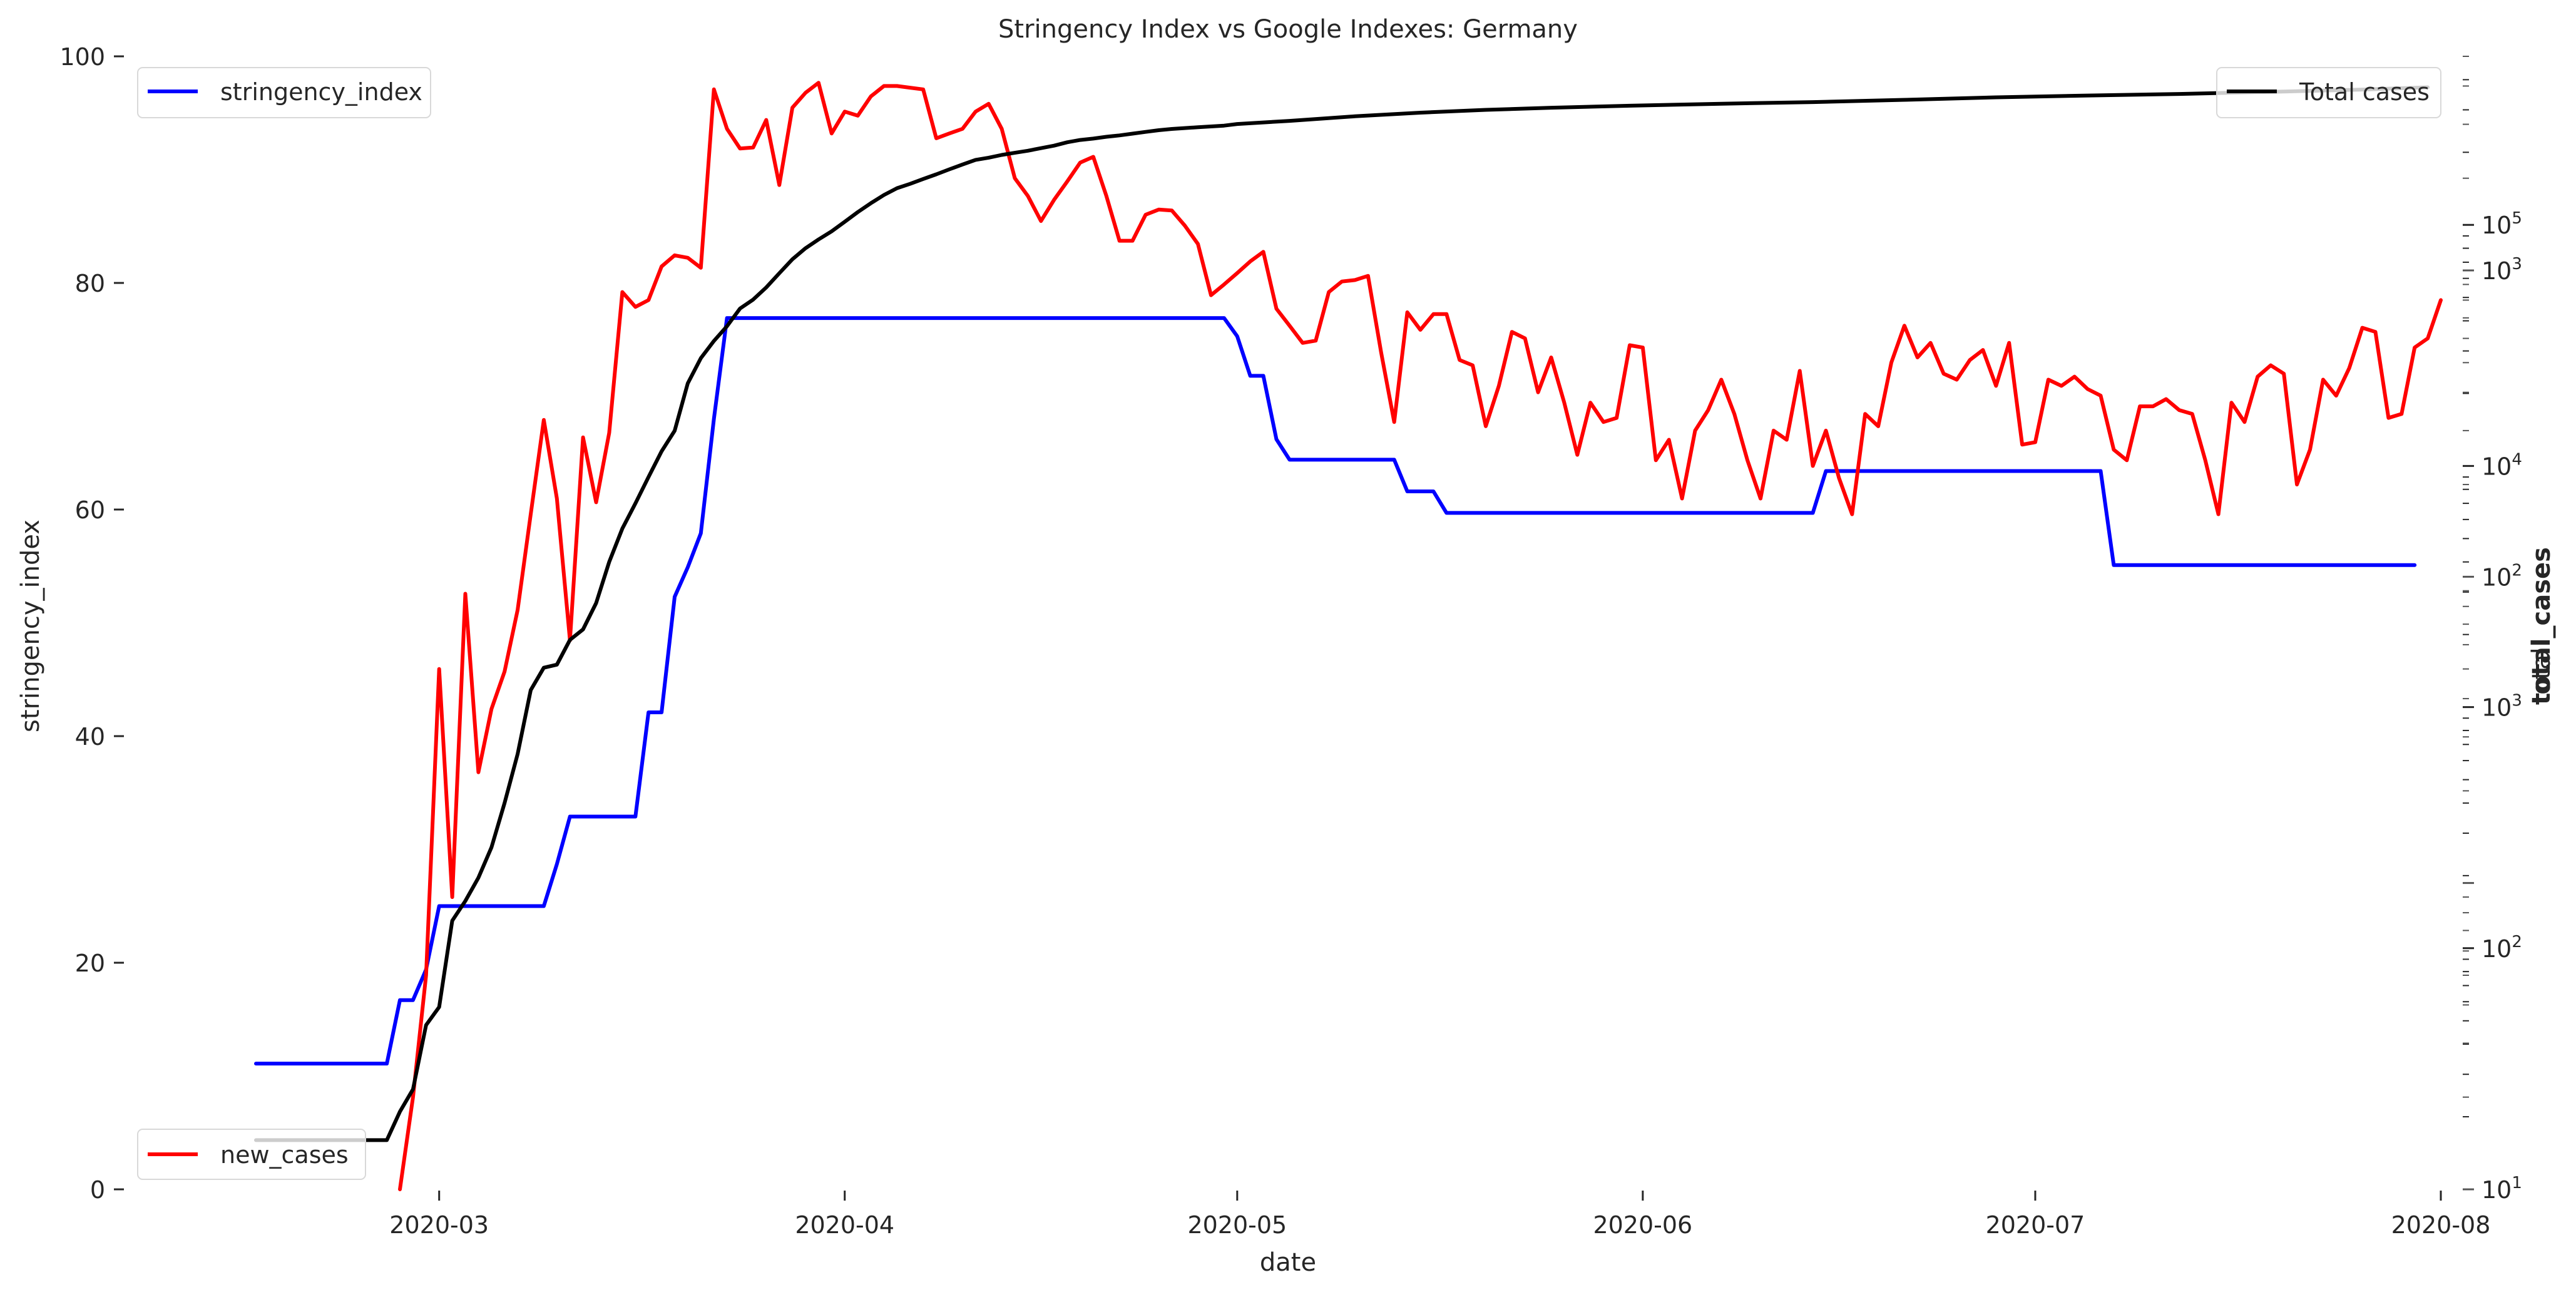 This screenshot has width=2576, height=1297. I want to click on legend-label-new-cases: new_cases, so click(284, 1155).